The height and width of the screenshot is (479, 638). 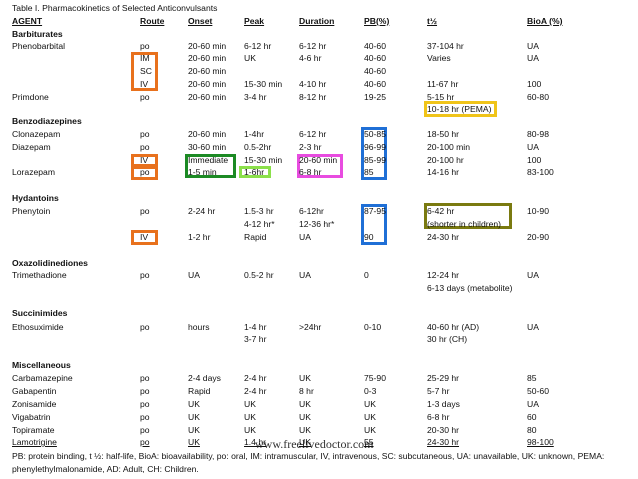 What do you see at coordinates (445, 160) in the screenshot?
I see `table-cell: 20-100 hr` at bounding box center [445, 160].